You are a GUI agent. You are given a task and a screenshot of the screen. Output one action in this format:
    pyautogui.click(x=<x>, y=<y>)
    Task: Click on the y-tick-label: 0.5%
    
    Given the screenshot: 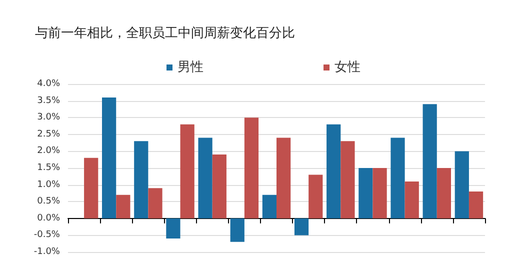 What is the action you would take?
    pyautogui.click(x=48, y=201)
    